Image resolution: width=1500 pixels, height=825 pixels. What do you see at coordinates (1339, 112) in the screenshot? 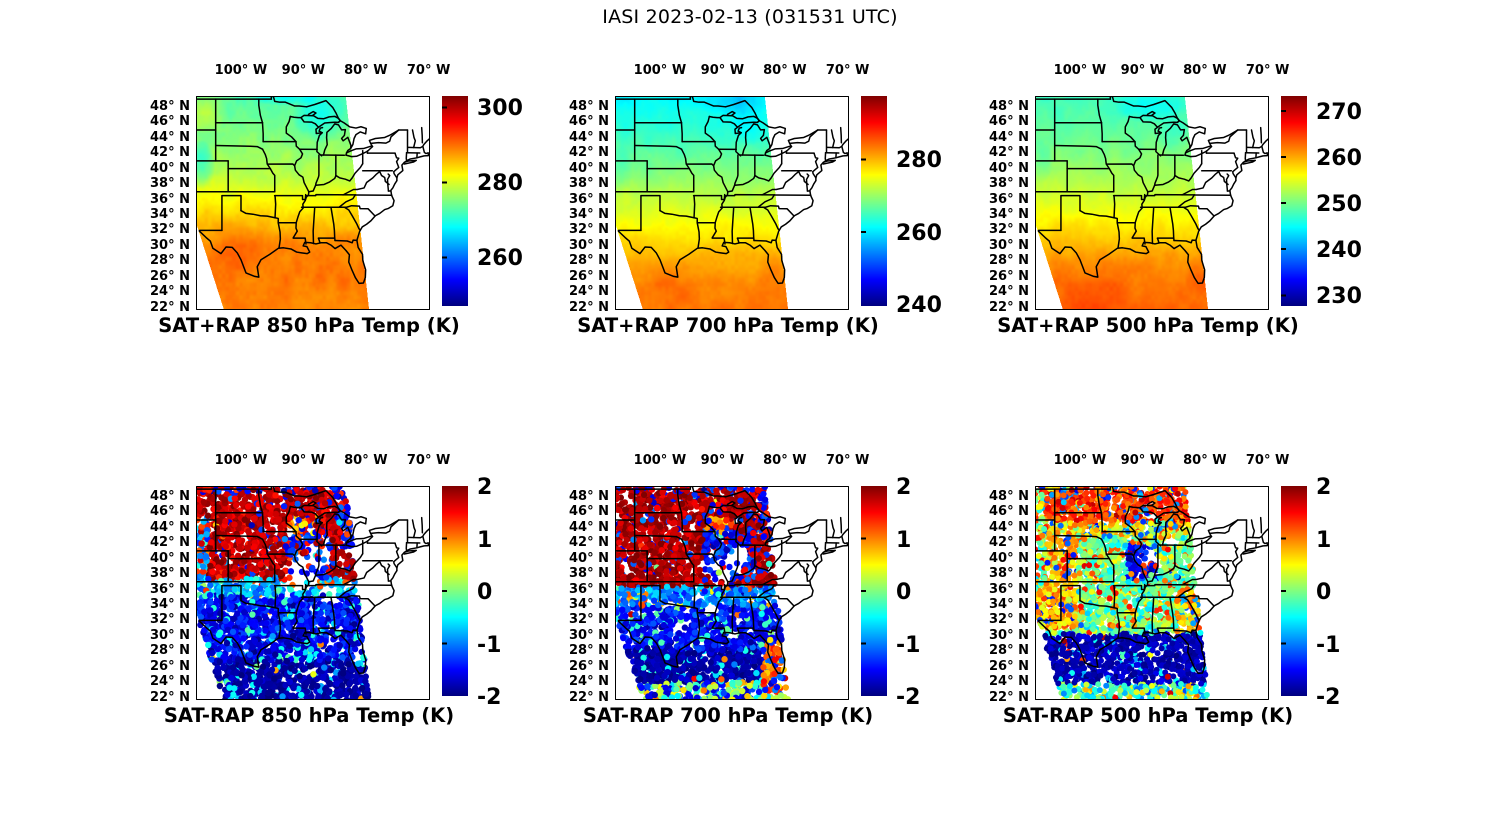
I see `colorbar-tick-label: 270` at bounding box center [1339, 112].